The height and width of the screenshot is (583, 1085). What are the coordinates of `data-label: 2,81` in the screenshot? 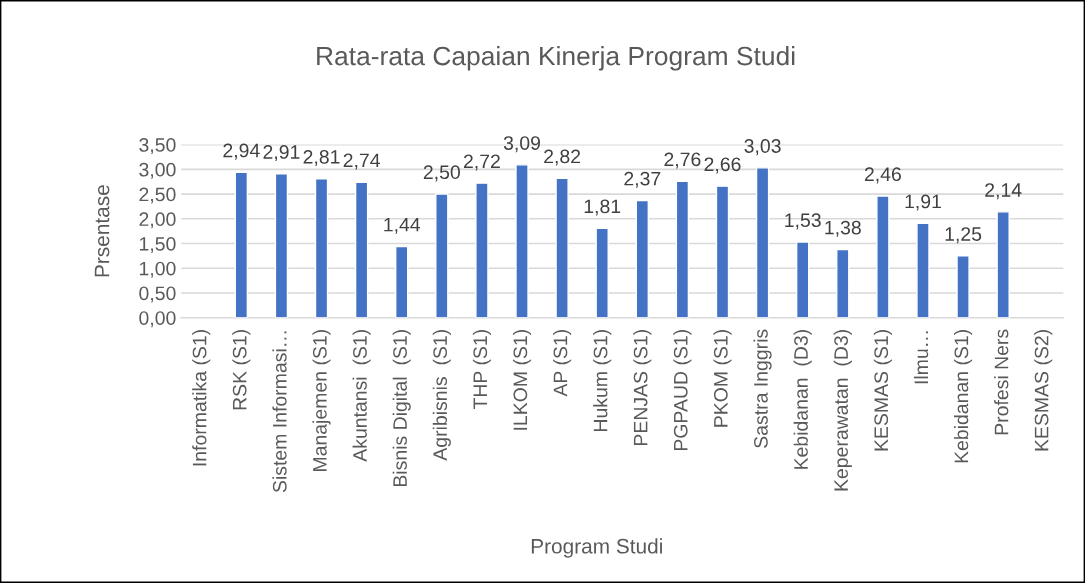 It's located at (321, 158).